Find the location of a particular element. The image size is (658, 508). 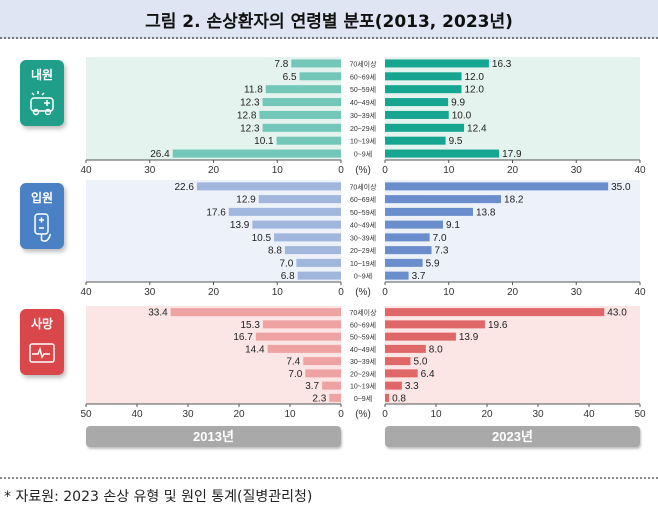

value-label-2023: 10.0 is located at coordinates (462, 115).